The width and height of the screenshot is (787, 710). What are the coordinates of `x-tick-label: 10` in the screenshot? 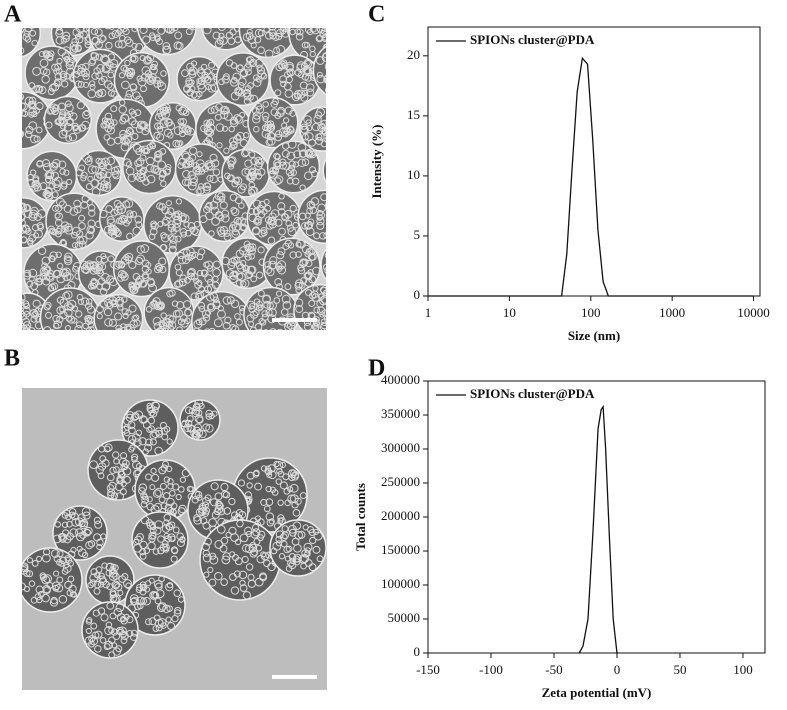 It's located at (509, 312).